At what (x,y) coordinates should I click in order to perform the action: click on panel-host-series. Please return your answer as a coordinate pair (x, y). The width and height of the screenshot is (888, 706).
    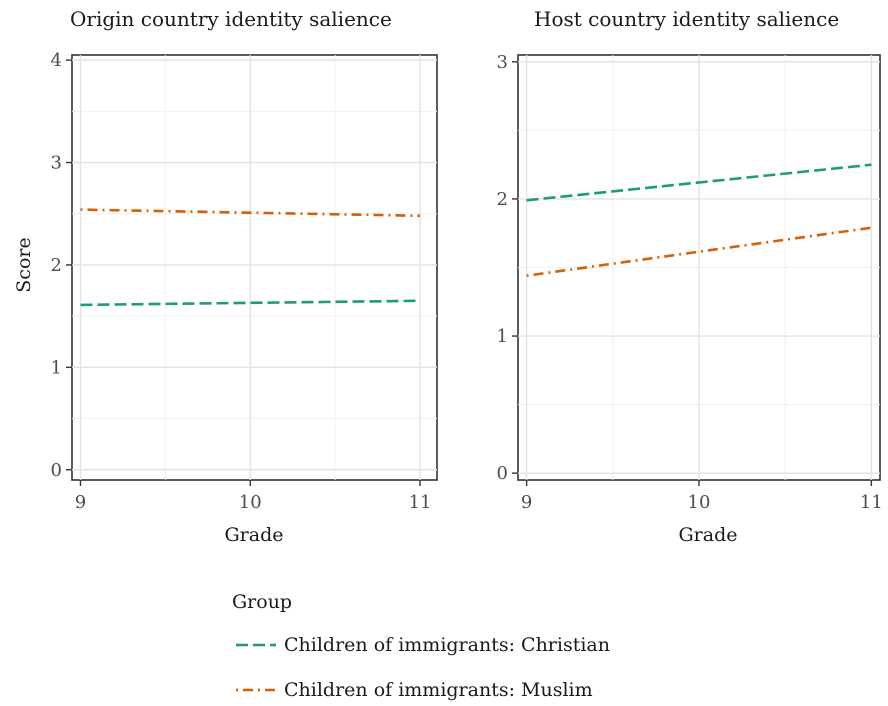
    Looking at the image, I should click on (699, 220).